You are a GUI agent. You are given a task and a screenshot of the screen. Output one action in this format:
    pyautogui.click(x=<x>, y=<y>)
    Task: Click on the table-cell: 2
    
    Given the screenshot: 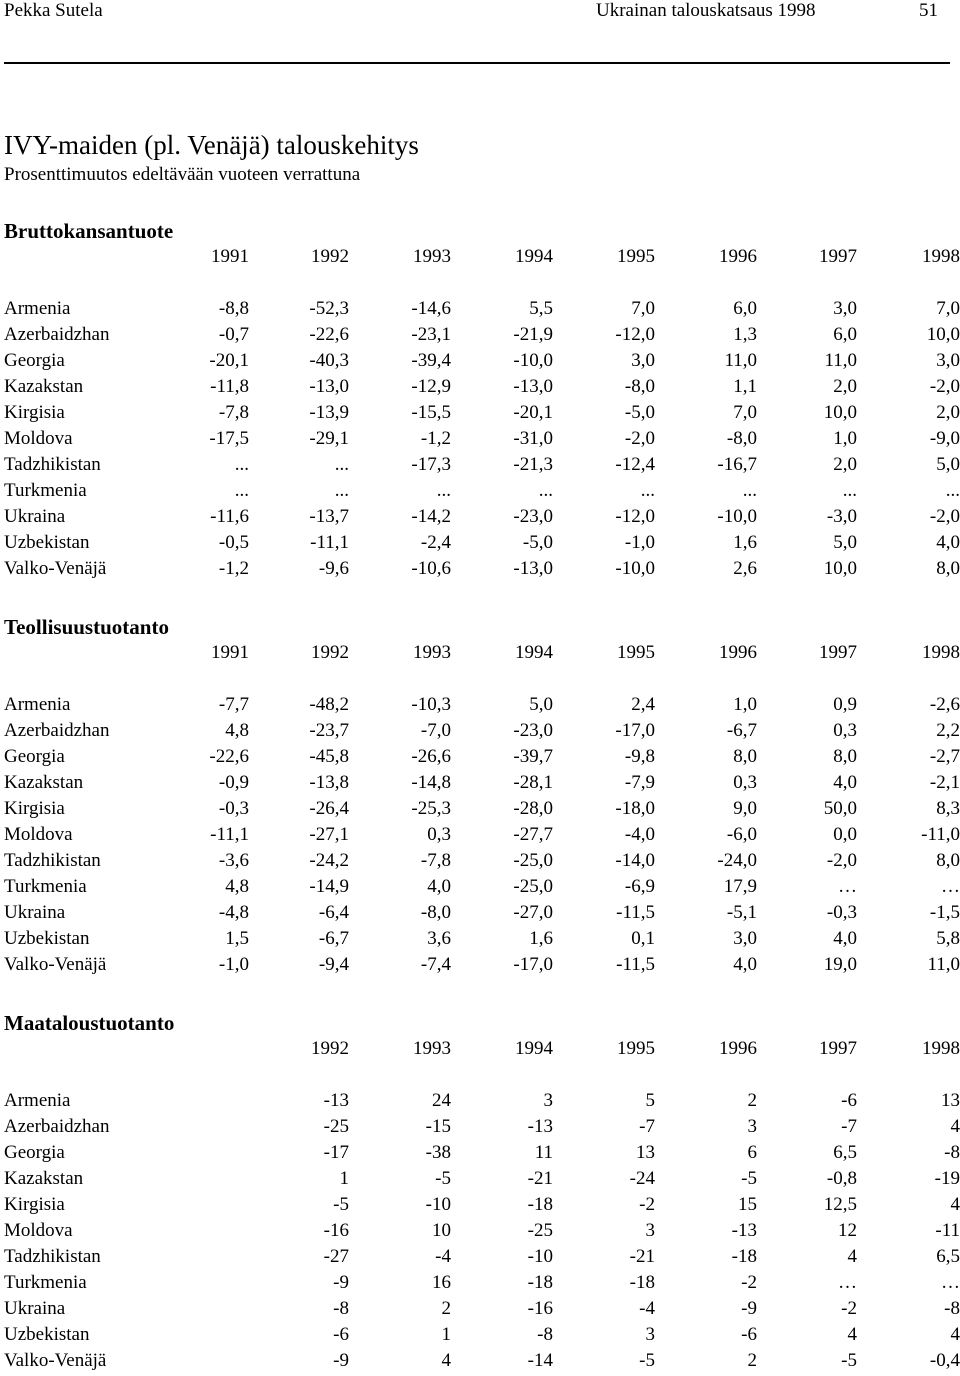 What is the action you would take?
    pyautogui.click(x=752, y=1360)
    